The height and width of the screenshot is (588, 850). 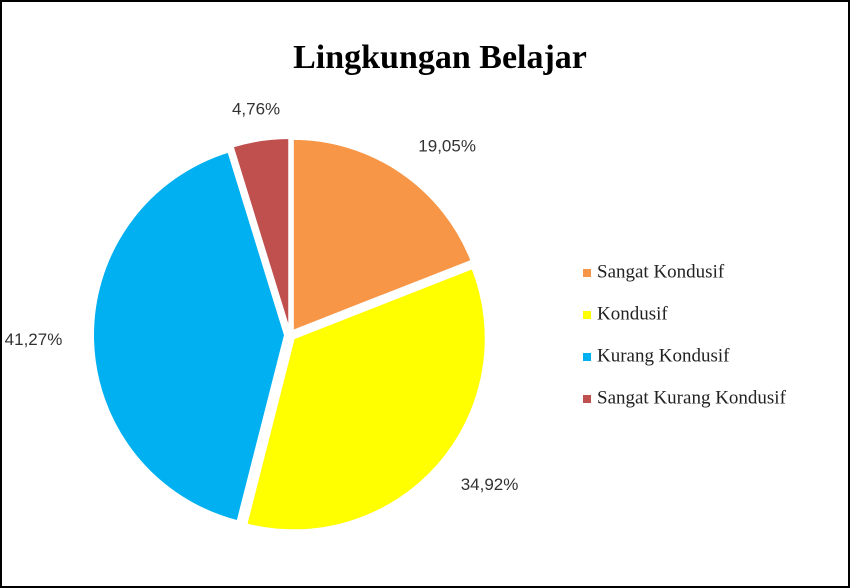 What do you see at coordinates (256, 108) in the screenshot?
I see `data-label: 4,76%` at bounding box center [256, 108].